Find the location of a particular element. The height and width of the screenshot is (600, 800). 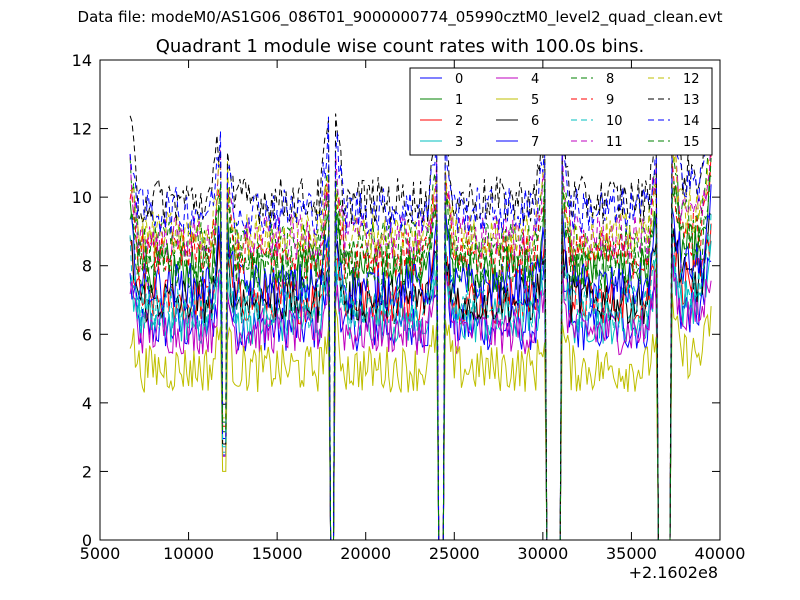

legend-label-7: 7 is located at coordinates (535, 142).